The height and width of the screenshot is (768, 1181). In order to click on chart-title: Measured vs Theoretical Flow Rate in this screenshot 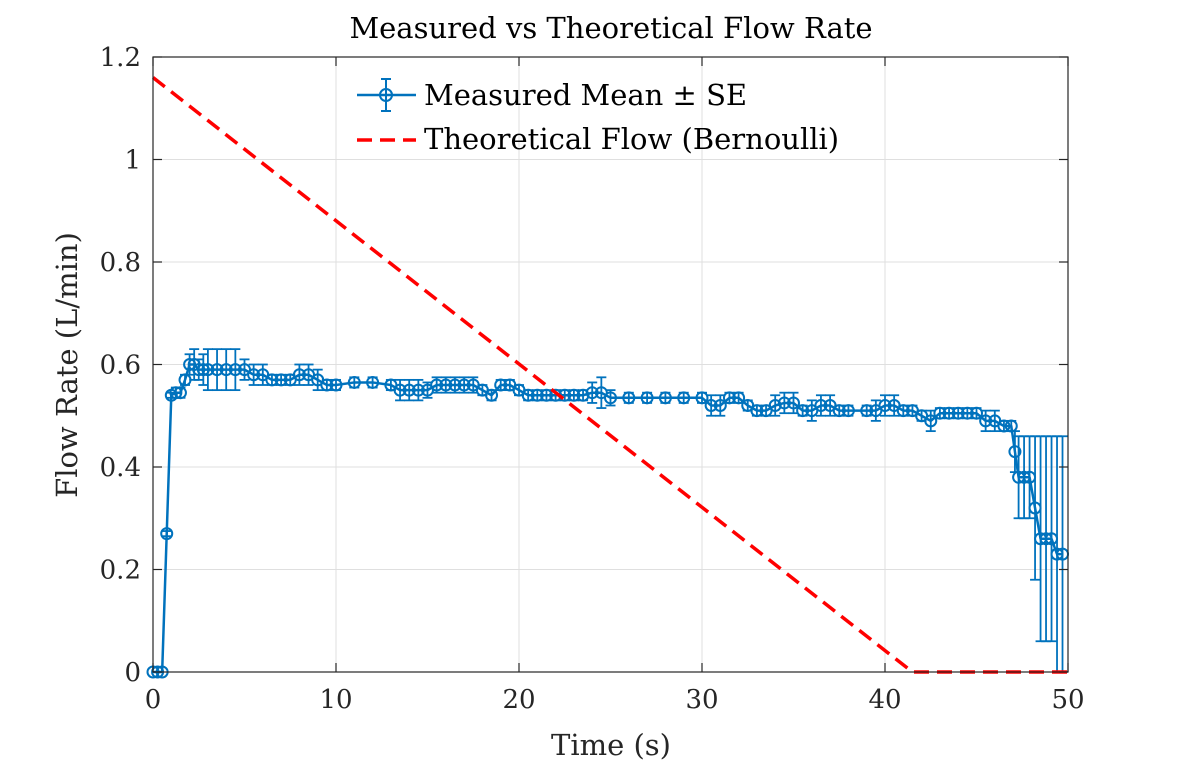, I will do `click(610, 28)`.